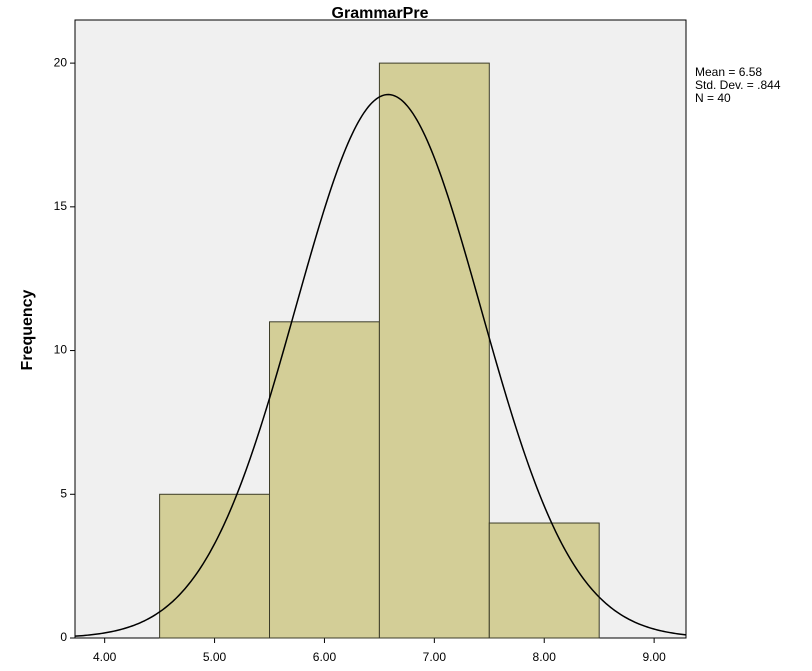 Image resolution: width=812 pixels, height=671 pixels. I want to click on y-tick-label: 20, so click(61, 62).